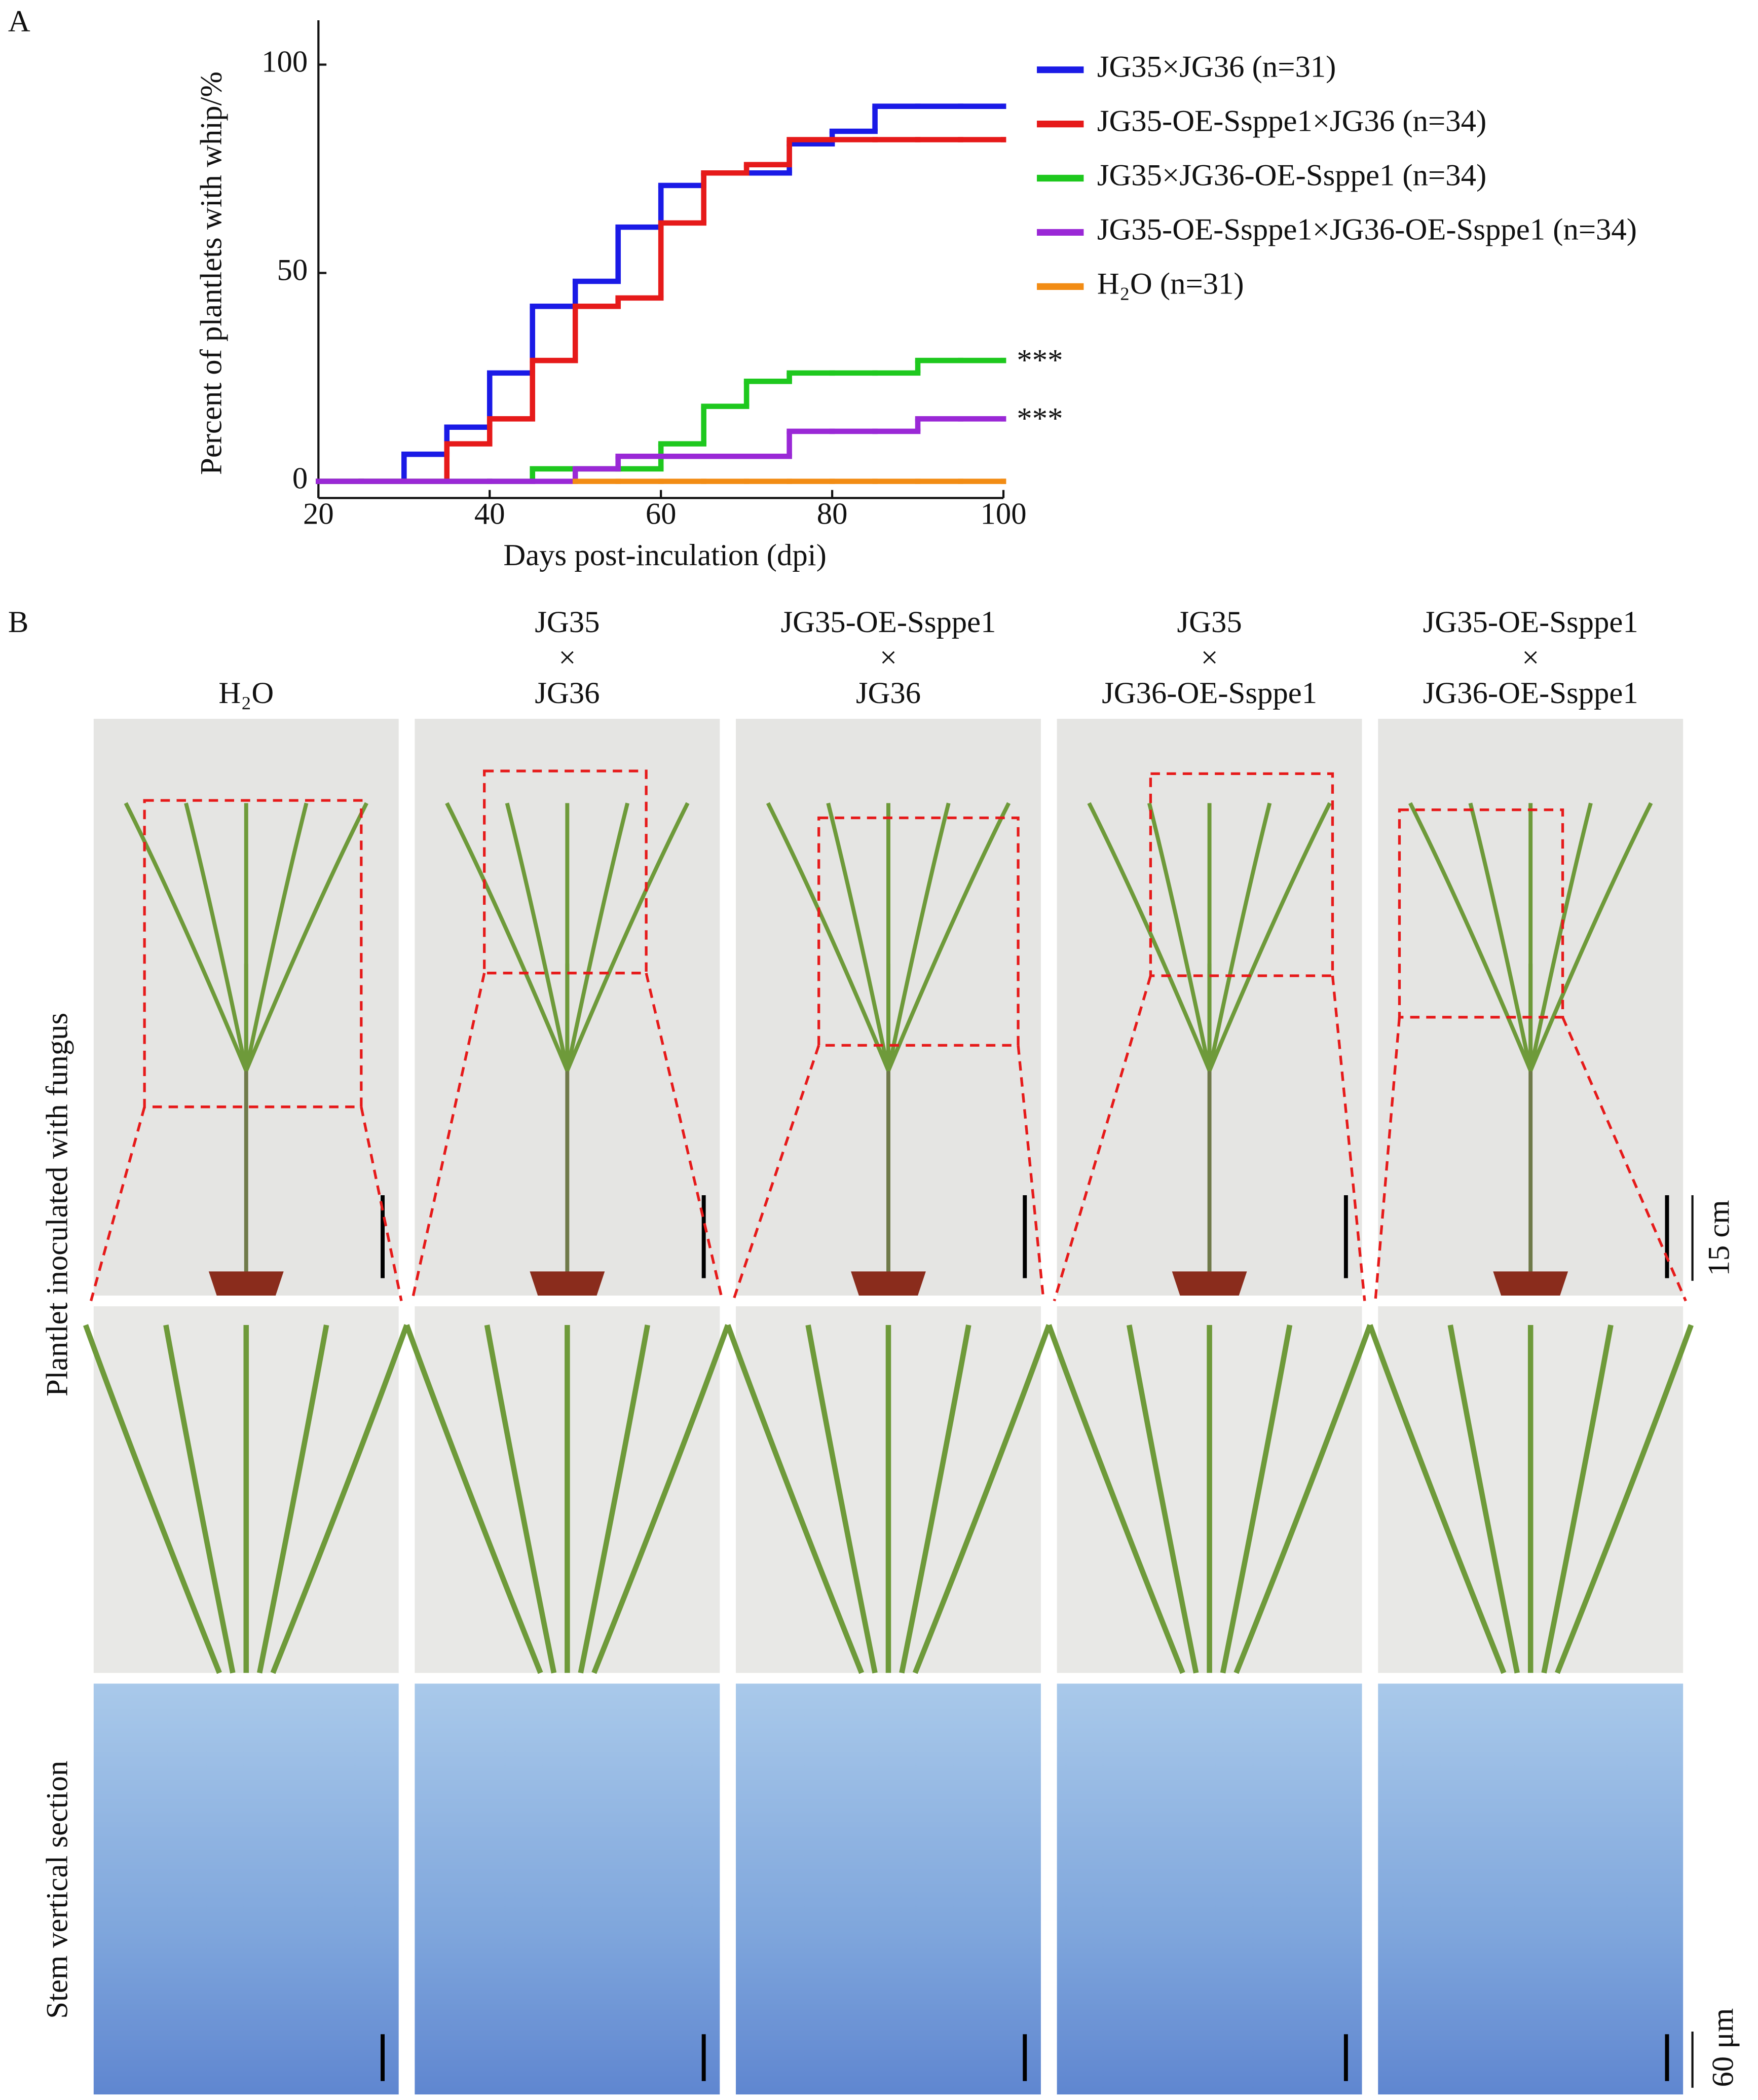 This screenshot has width=1758, height=2100. I want to click on row-label: Stem vertical section, so click(57, 1890).